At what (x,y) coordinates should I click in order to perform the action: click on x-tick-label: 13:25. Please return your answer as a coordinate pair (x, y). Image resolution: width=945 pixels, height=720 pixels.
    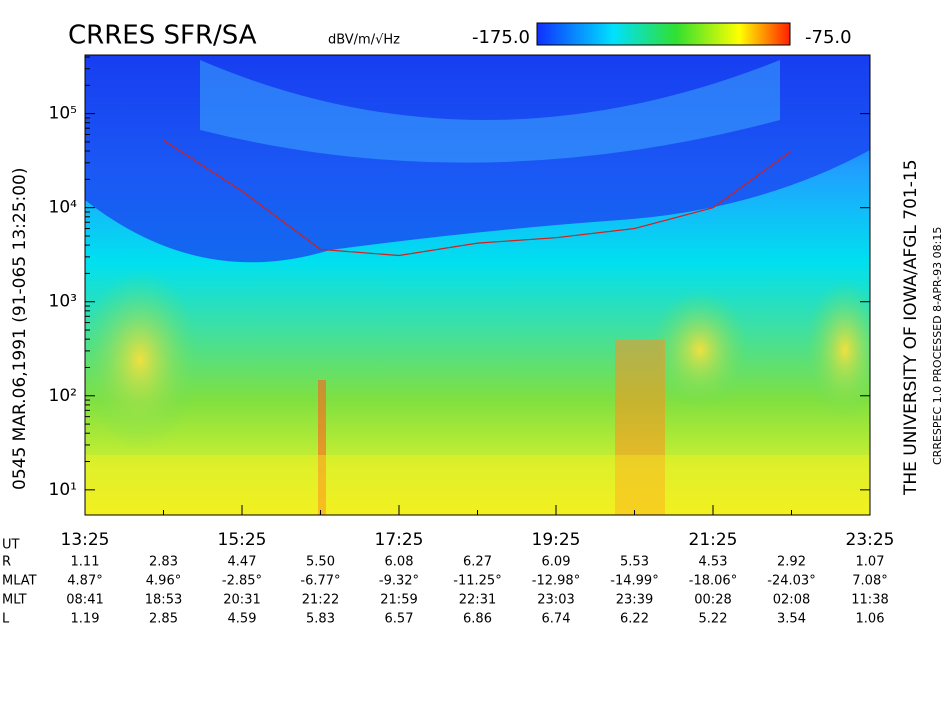
    Looking at the image, I should click on (85, 540).